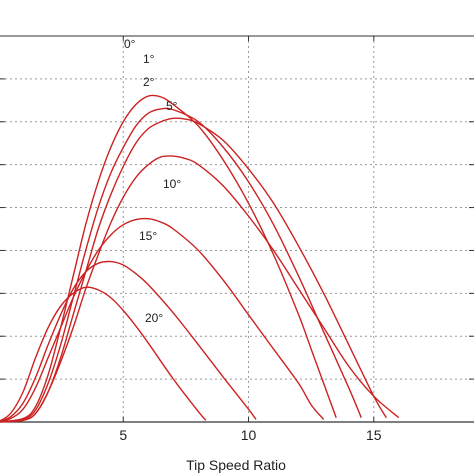 Image resolution: width=474 pixels, height=474 pixels. What do you see at coordinates (154, 318) in the screenshot?
I see `series-label: 20°` at bounding box center [154, 318].